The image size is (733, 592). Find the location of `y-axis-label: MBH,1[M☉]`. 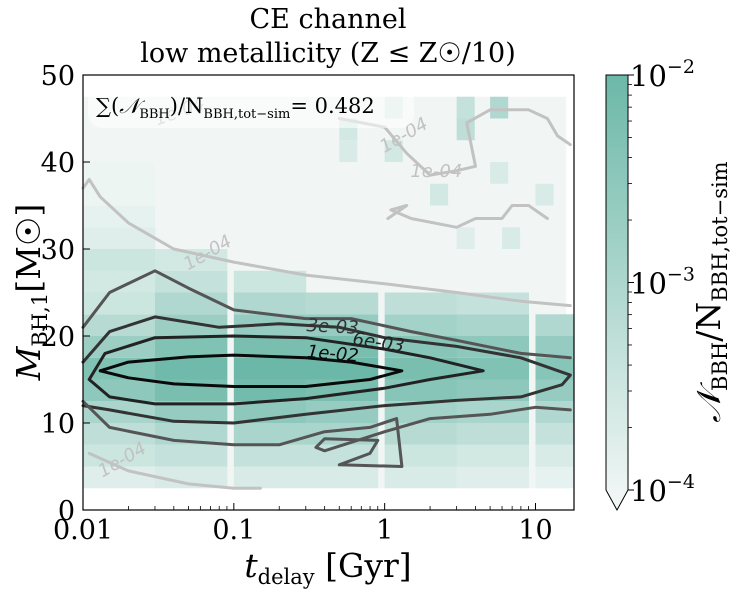

y-axis-label: MBH,1[M☉] is located at coordinates (30, 293).